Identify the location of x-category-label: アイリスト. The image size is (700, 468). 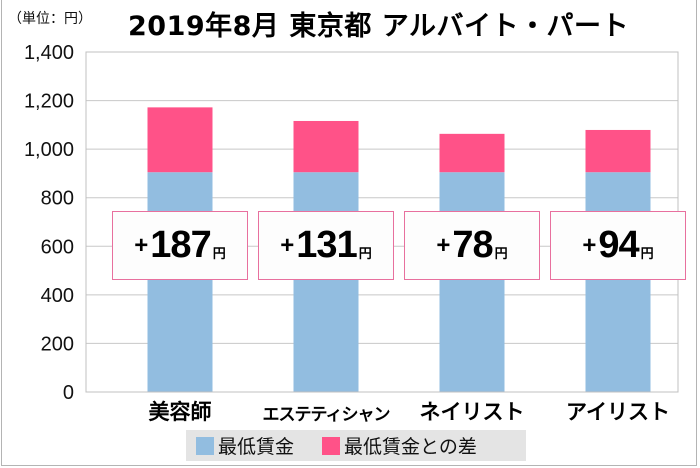
(618, 412).